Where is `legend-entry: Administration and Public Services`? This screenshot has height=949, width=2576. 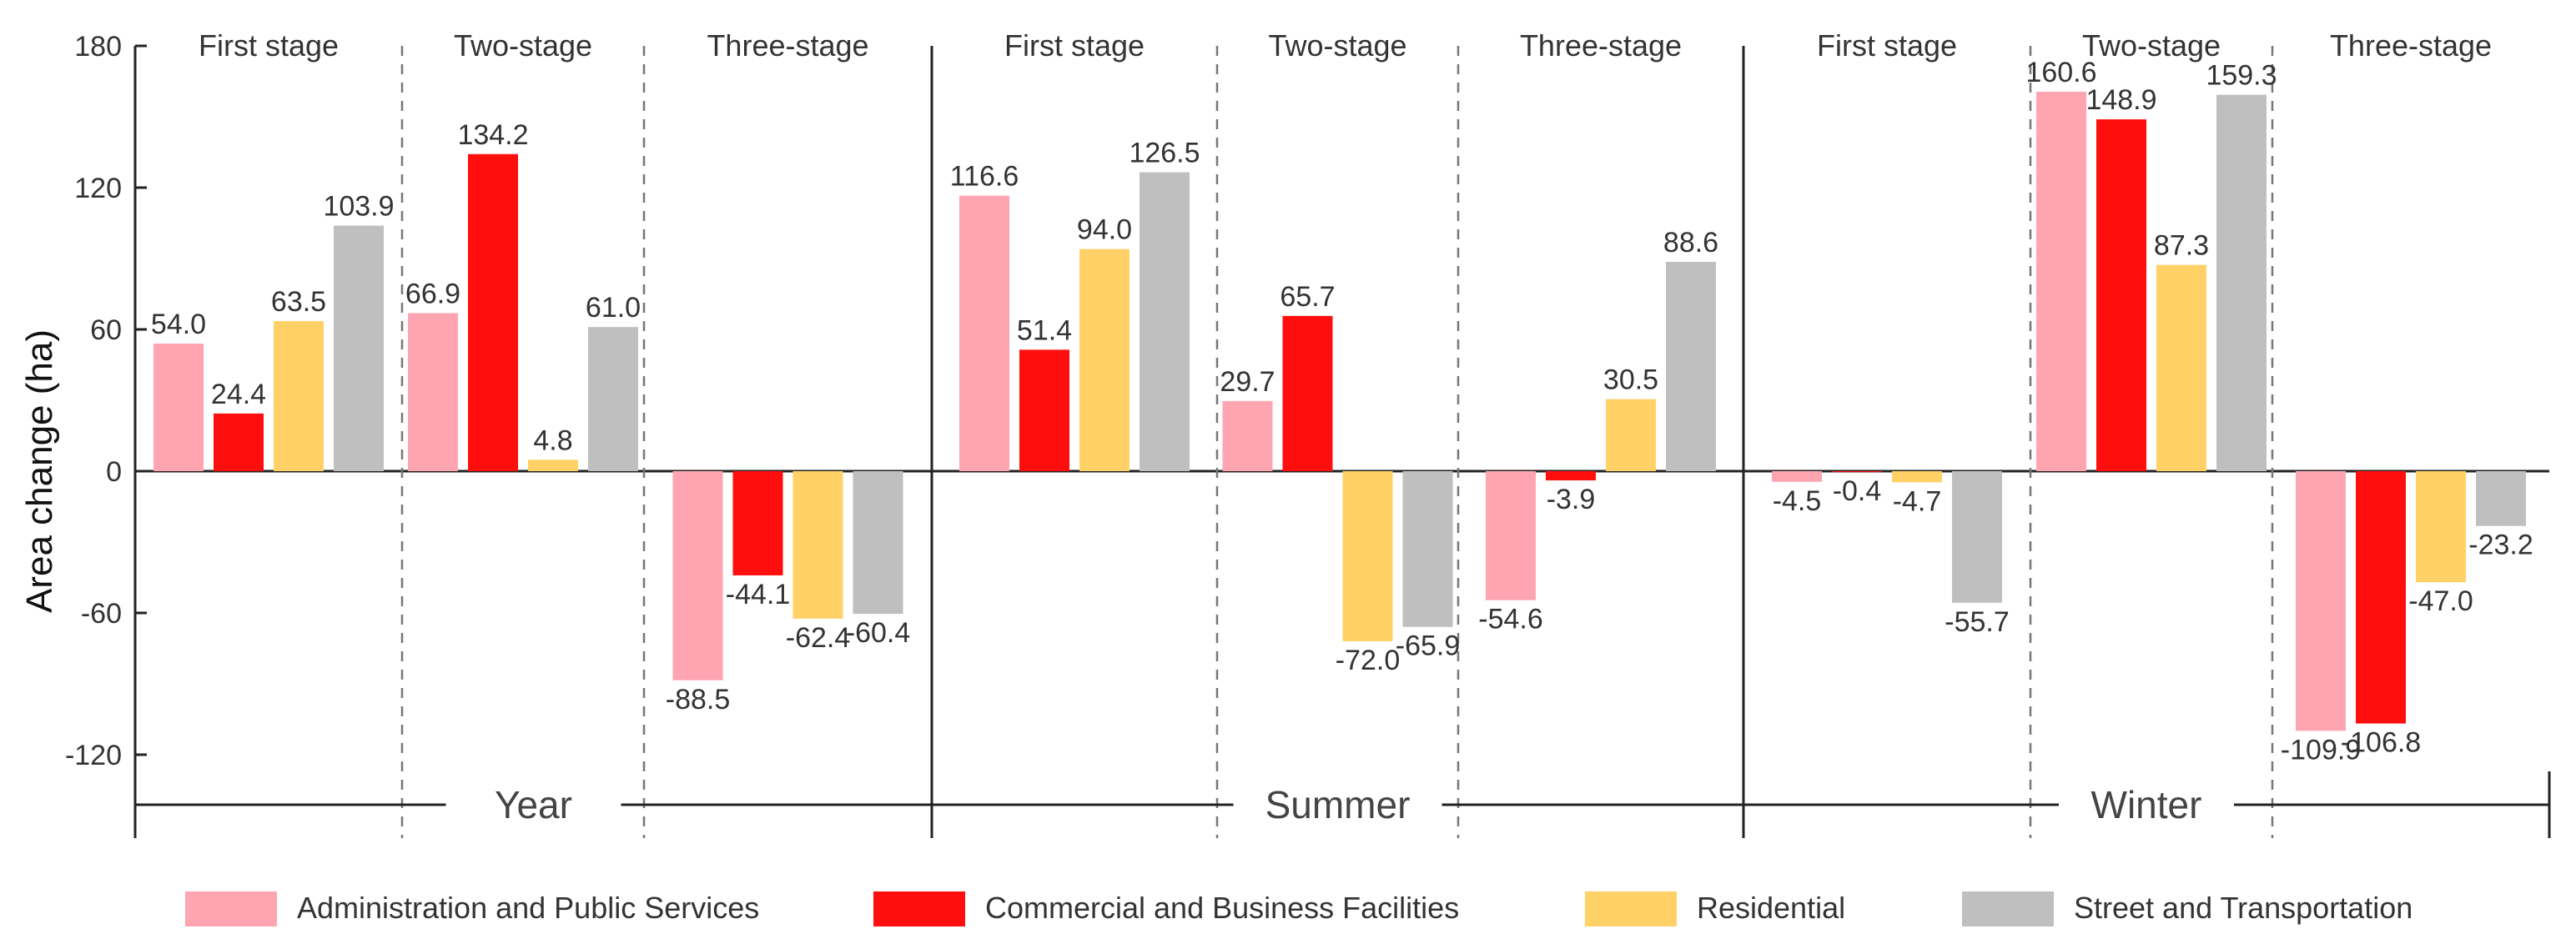
legend-entry: Administration and Public Services is located at coordinates (528, 908).